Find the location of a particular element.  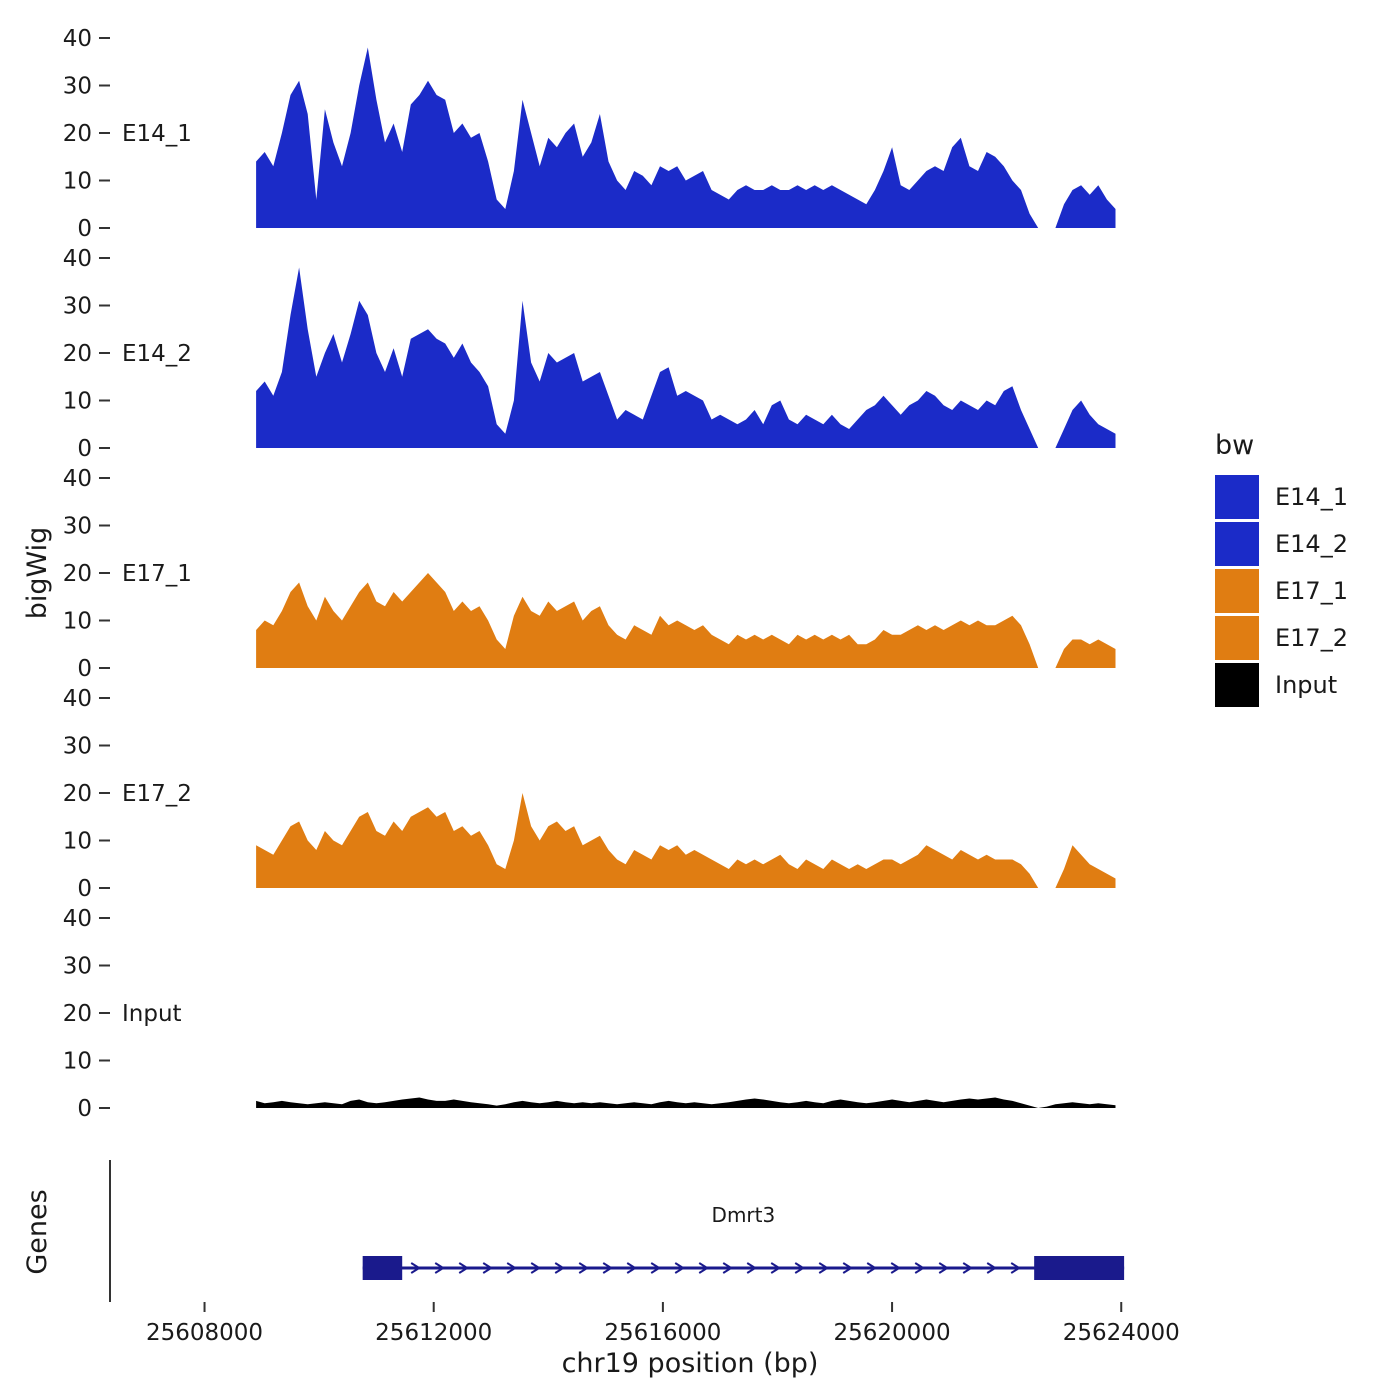

legend: bw E14_1 E14_2 E17_1 E17_2 Input is located at coordinates (1281, 570).